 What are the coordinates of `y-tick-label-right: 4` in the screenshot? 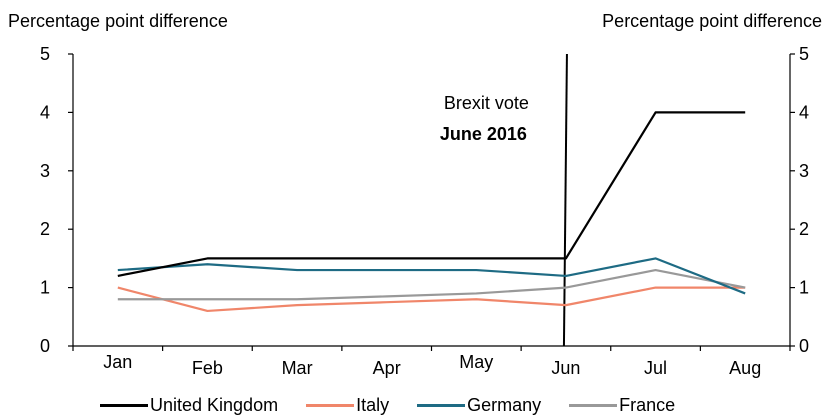 It's located at (804, 112).